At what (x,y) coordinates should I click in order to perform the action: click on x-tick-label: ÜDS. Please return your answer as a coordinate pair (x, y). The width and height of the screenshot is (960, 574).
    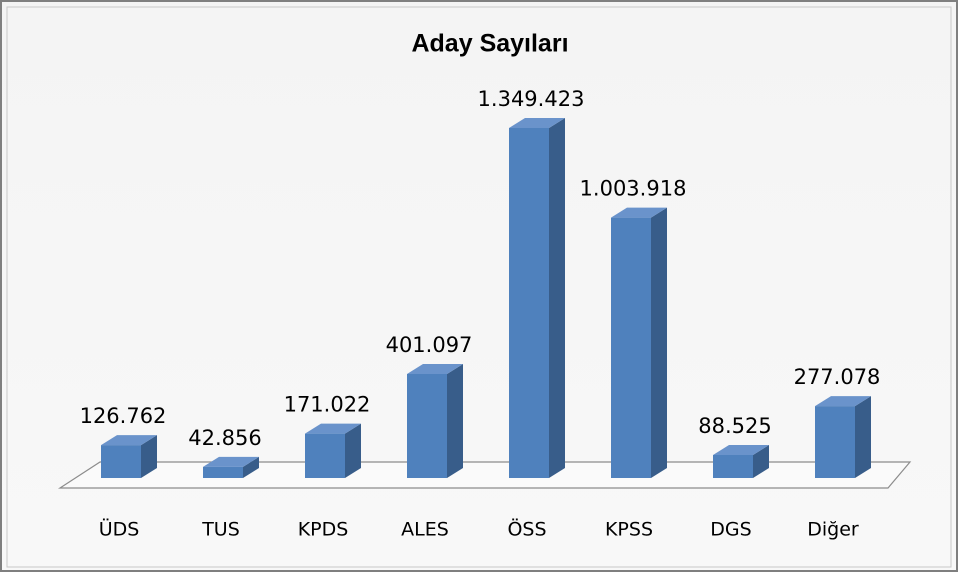
    Looking at the image, I should click on (119, 529).